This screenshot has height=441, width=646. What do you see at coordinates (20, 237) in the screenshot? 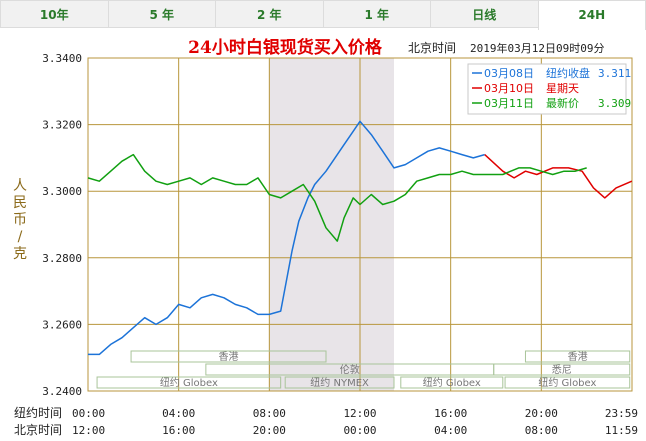
I see `y-axis-label-char: /` at bounding box center [20, 237].